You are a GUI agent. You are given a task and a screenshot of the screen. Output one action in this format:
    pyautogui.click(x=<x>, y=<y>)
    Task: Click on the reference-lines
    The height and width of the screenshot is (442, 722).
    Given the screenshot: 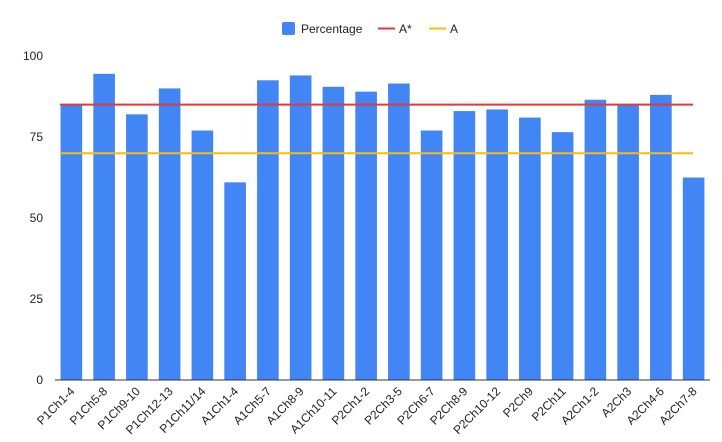 What is the action you would take?
    pyautogui.click(x=376, y=129)
    